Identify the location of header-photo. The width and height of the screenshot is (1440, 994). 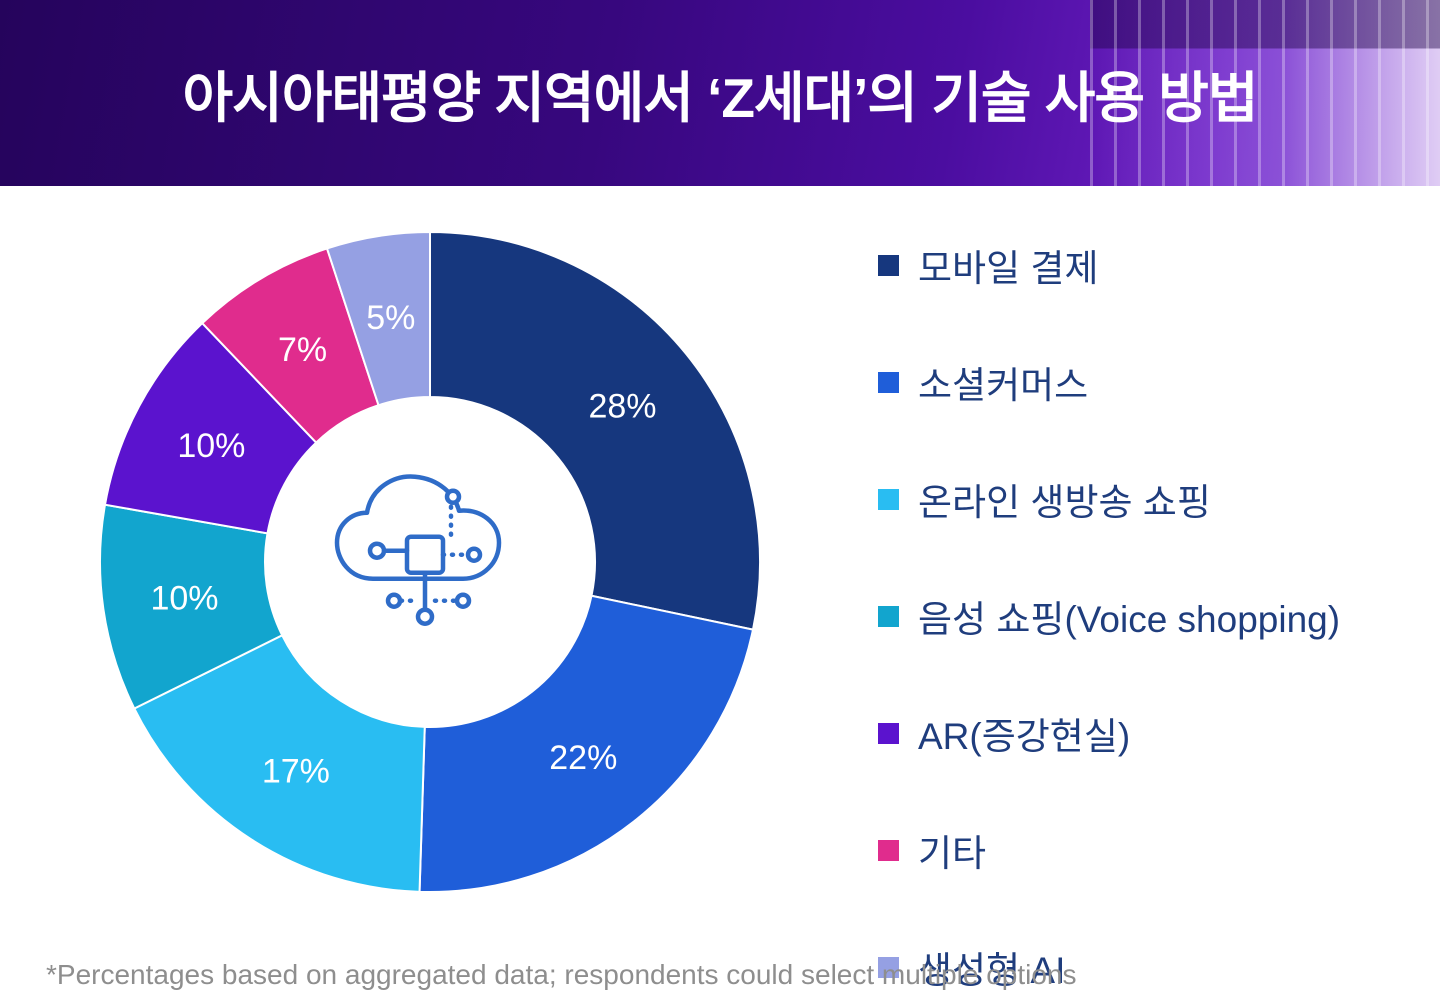
(1265, 93).